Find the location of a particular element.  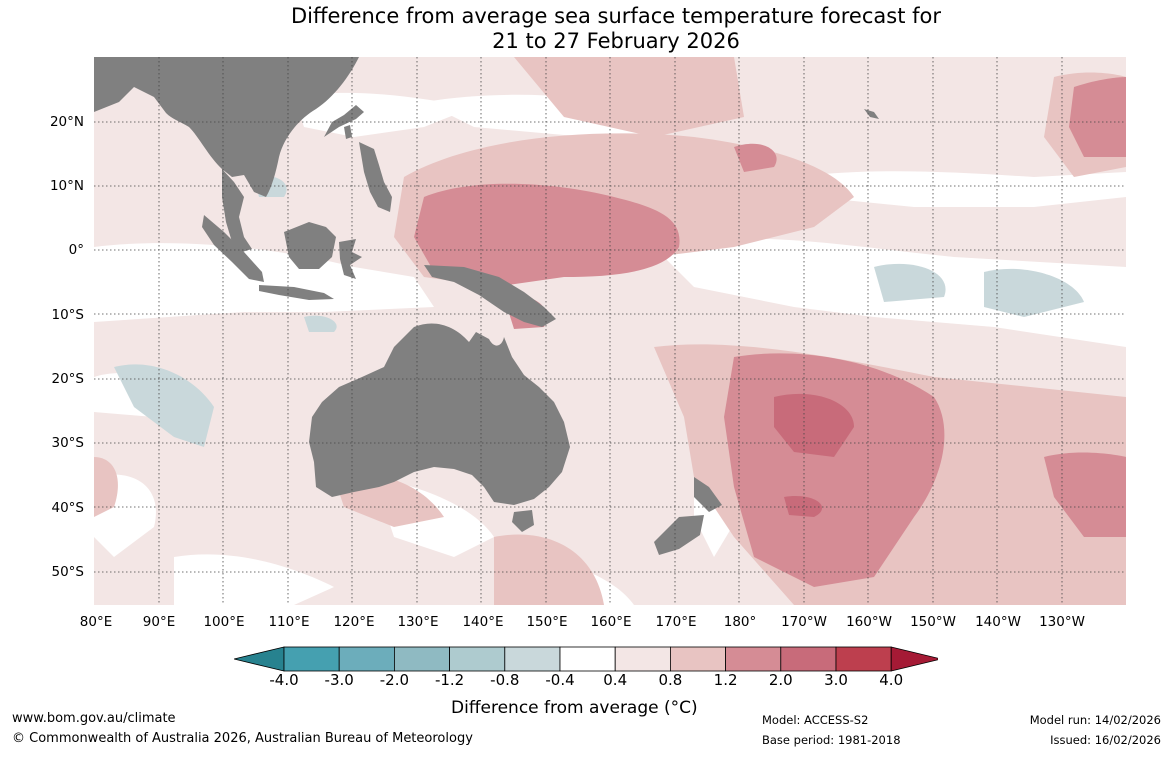

colorbar-tick-label: -3.0 is located at coordinates (339, 680).